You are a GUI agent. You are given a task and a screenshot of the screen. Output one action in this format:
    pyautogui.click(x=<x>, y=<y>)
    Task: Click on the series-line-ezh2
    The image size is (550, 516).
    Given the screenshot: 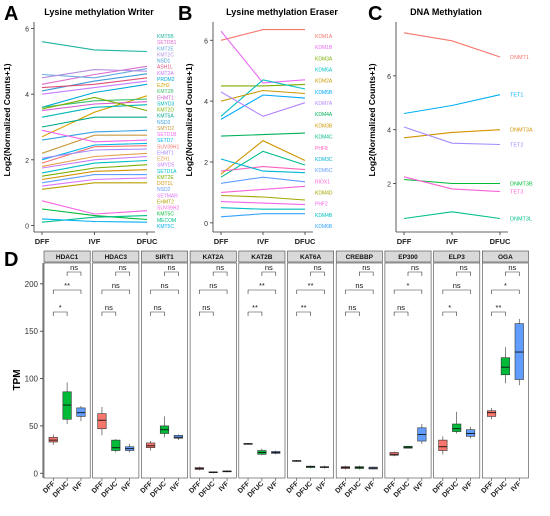 What is the action you would take?
    pyautogui.click(x=94, y=116)
    